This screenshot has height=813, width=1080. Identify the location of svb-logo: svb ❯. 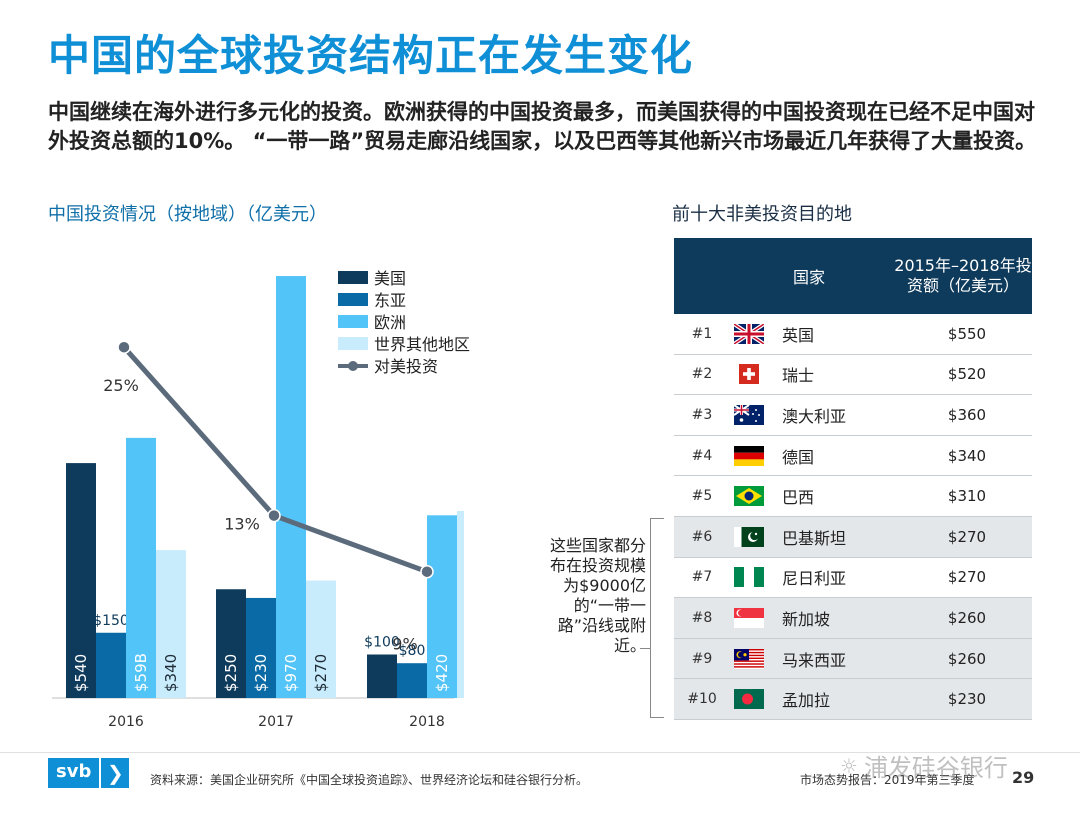
(89, 773).